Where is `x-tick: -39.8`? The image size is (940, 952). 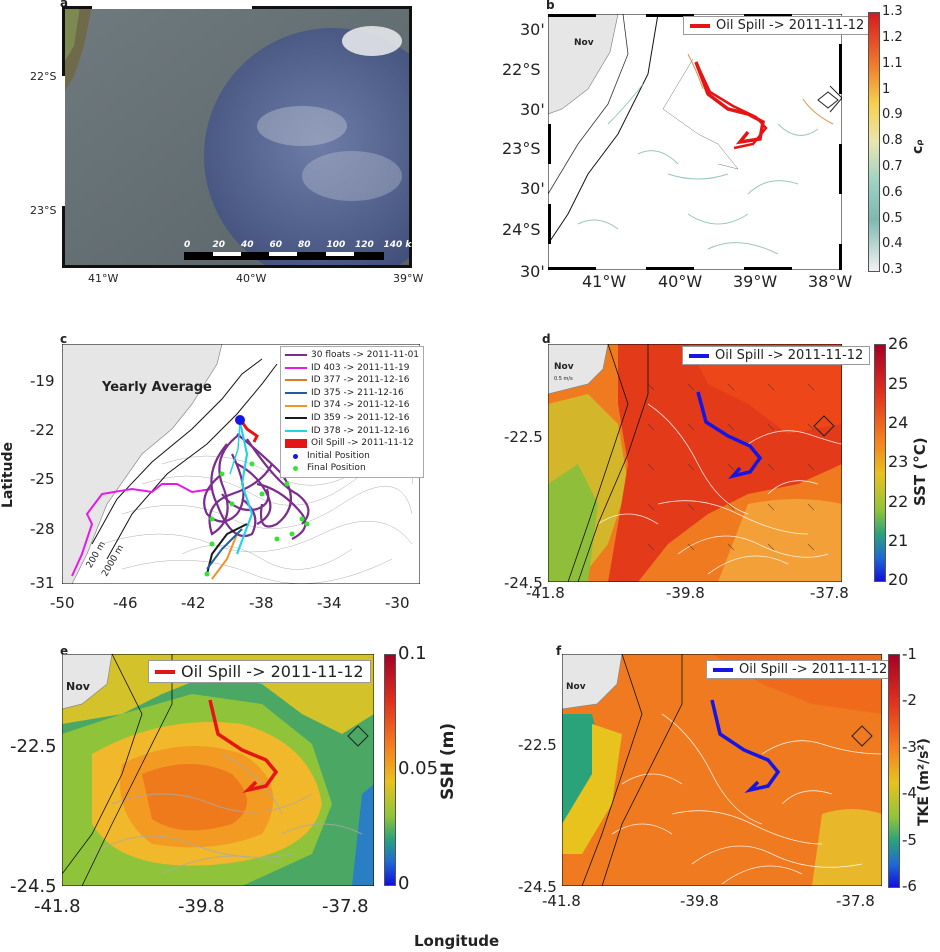
x-tick: -39.8 is located at coordinates (699, 901).